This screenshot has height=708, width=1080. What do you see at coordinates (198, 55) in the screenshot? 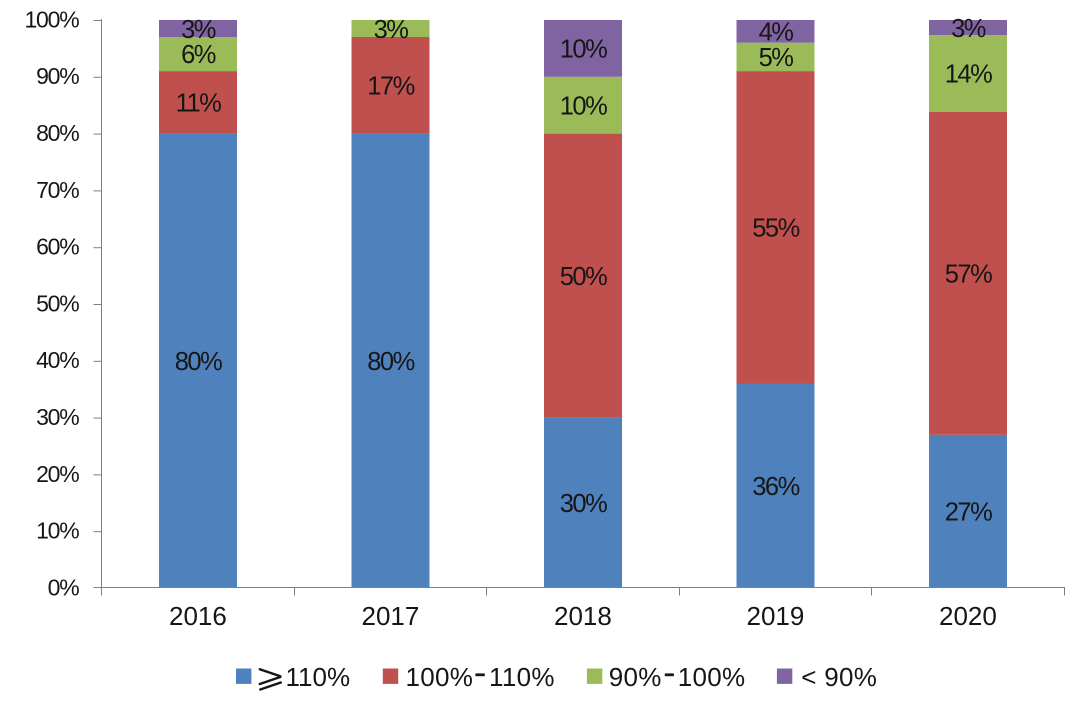
I see `svg-text: 6%` at bounding box center [198, 55].